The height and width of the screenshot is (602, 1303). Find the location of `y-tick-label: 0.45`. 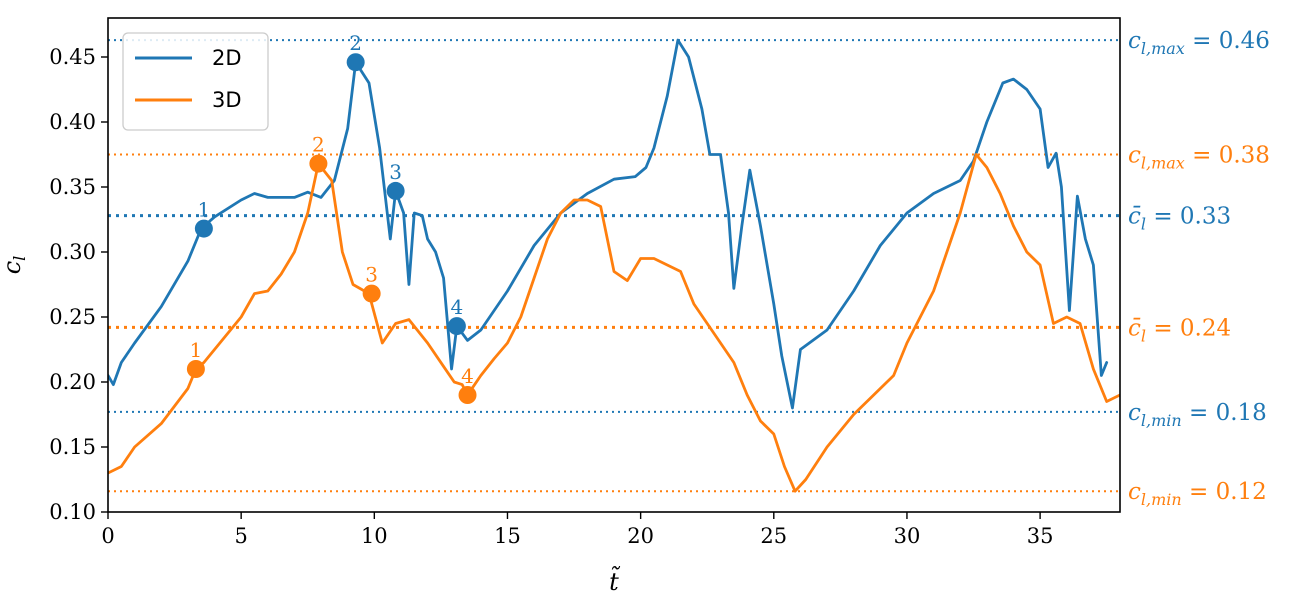

y-tick-label: 0.45 is located at coordinates (72, 57).